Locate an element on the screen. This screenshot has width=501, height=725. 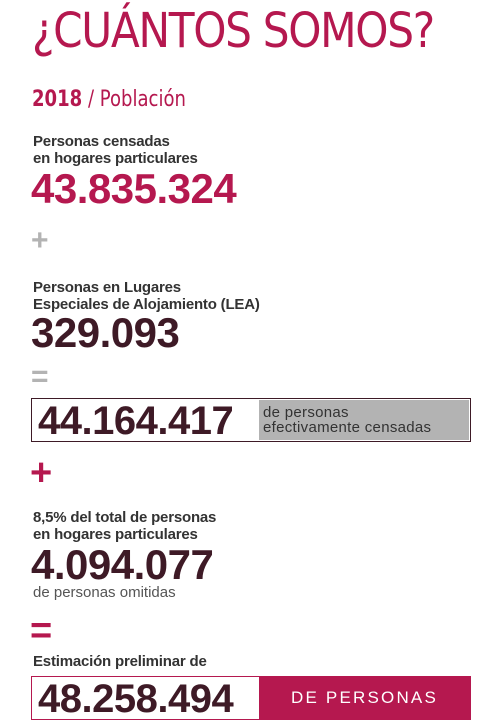
lea-value: 329.093 is located at coordinates (105, 332).